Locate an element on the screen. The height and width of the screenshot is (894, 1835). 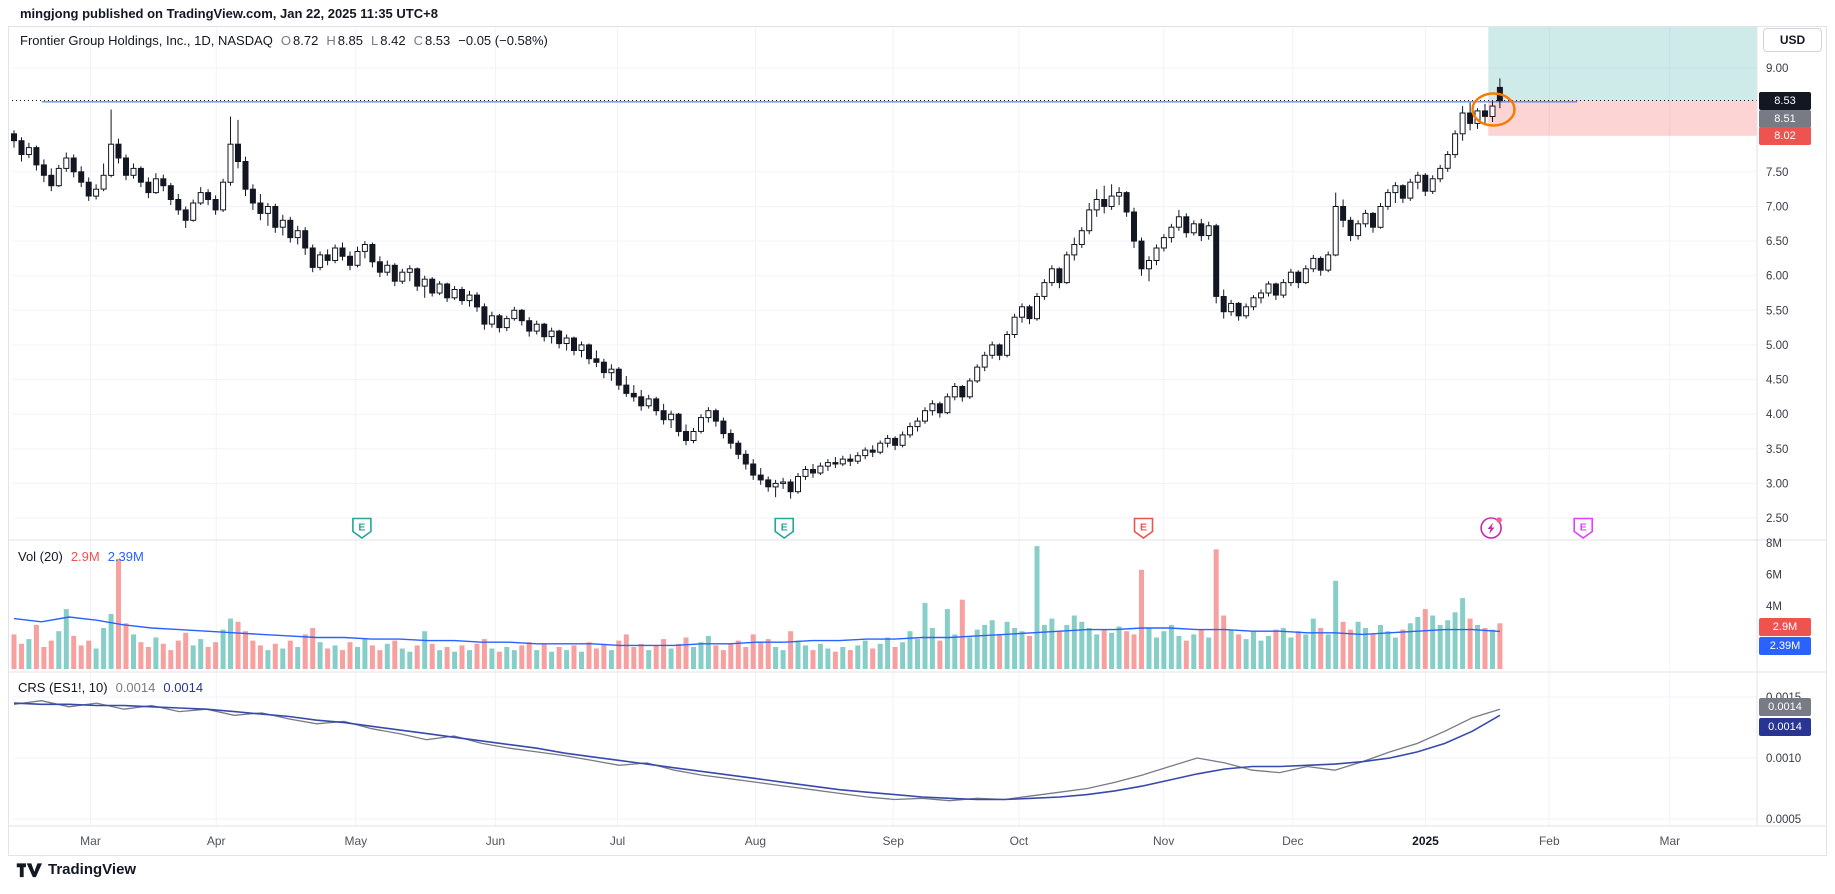
price-tick-label: 7.50 is located at coordinates (1777, 173).